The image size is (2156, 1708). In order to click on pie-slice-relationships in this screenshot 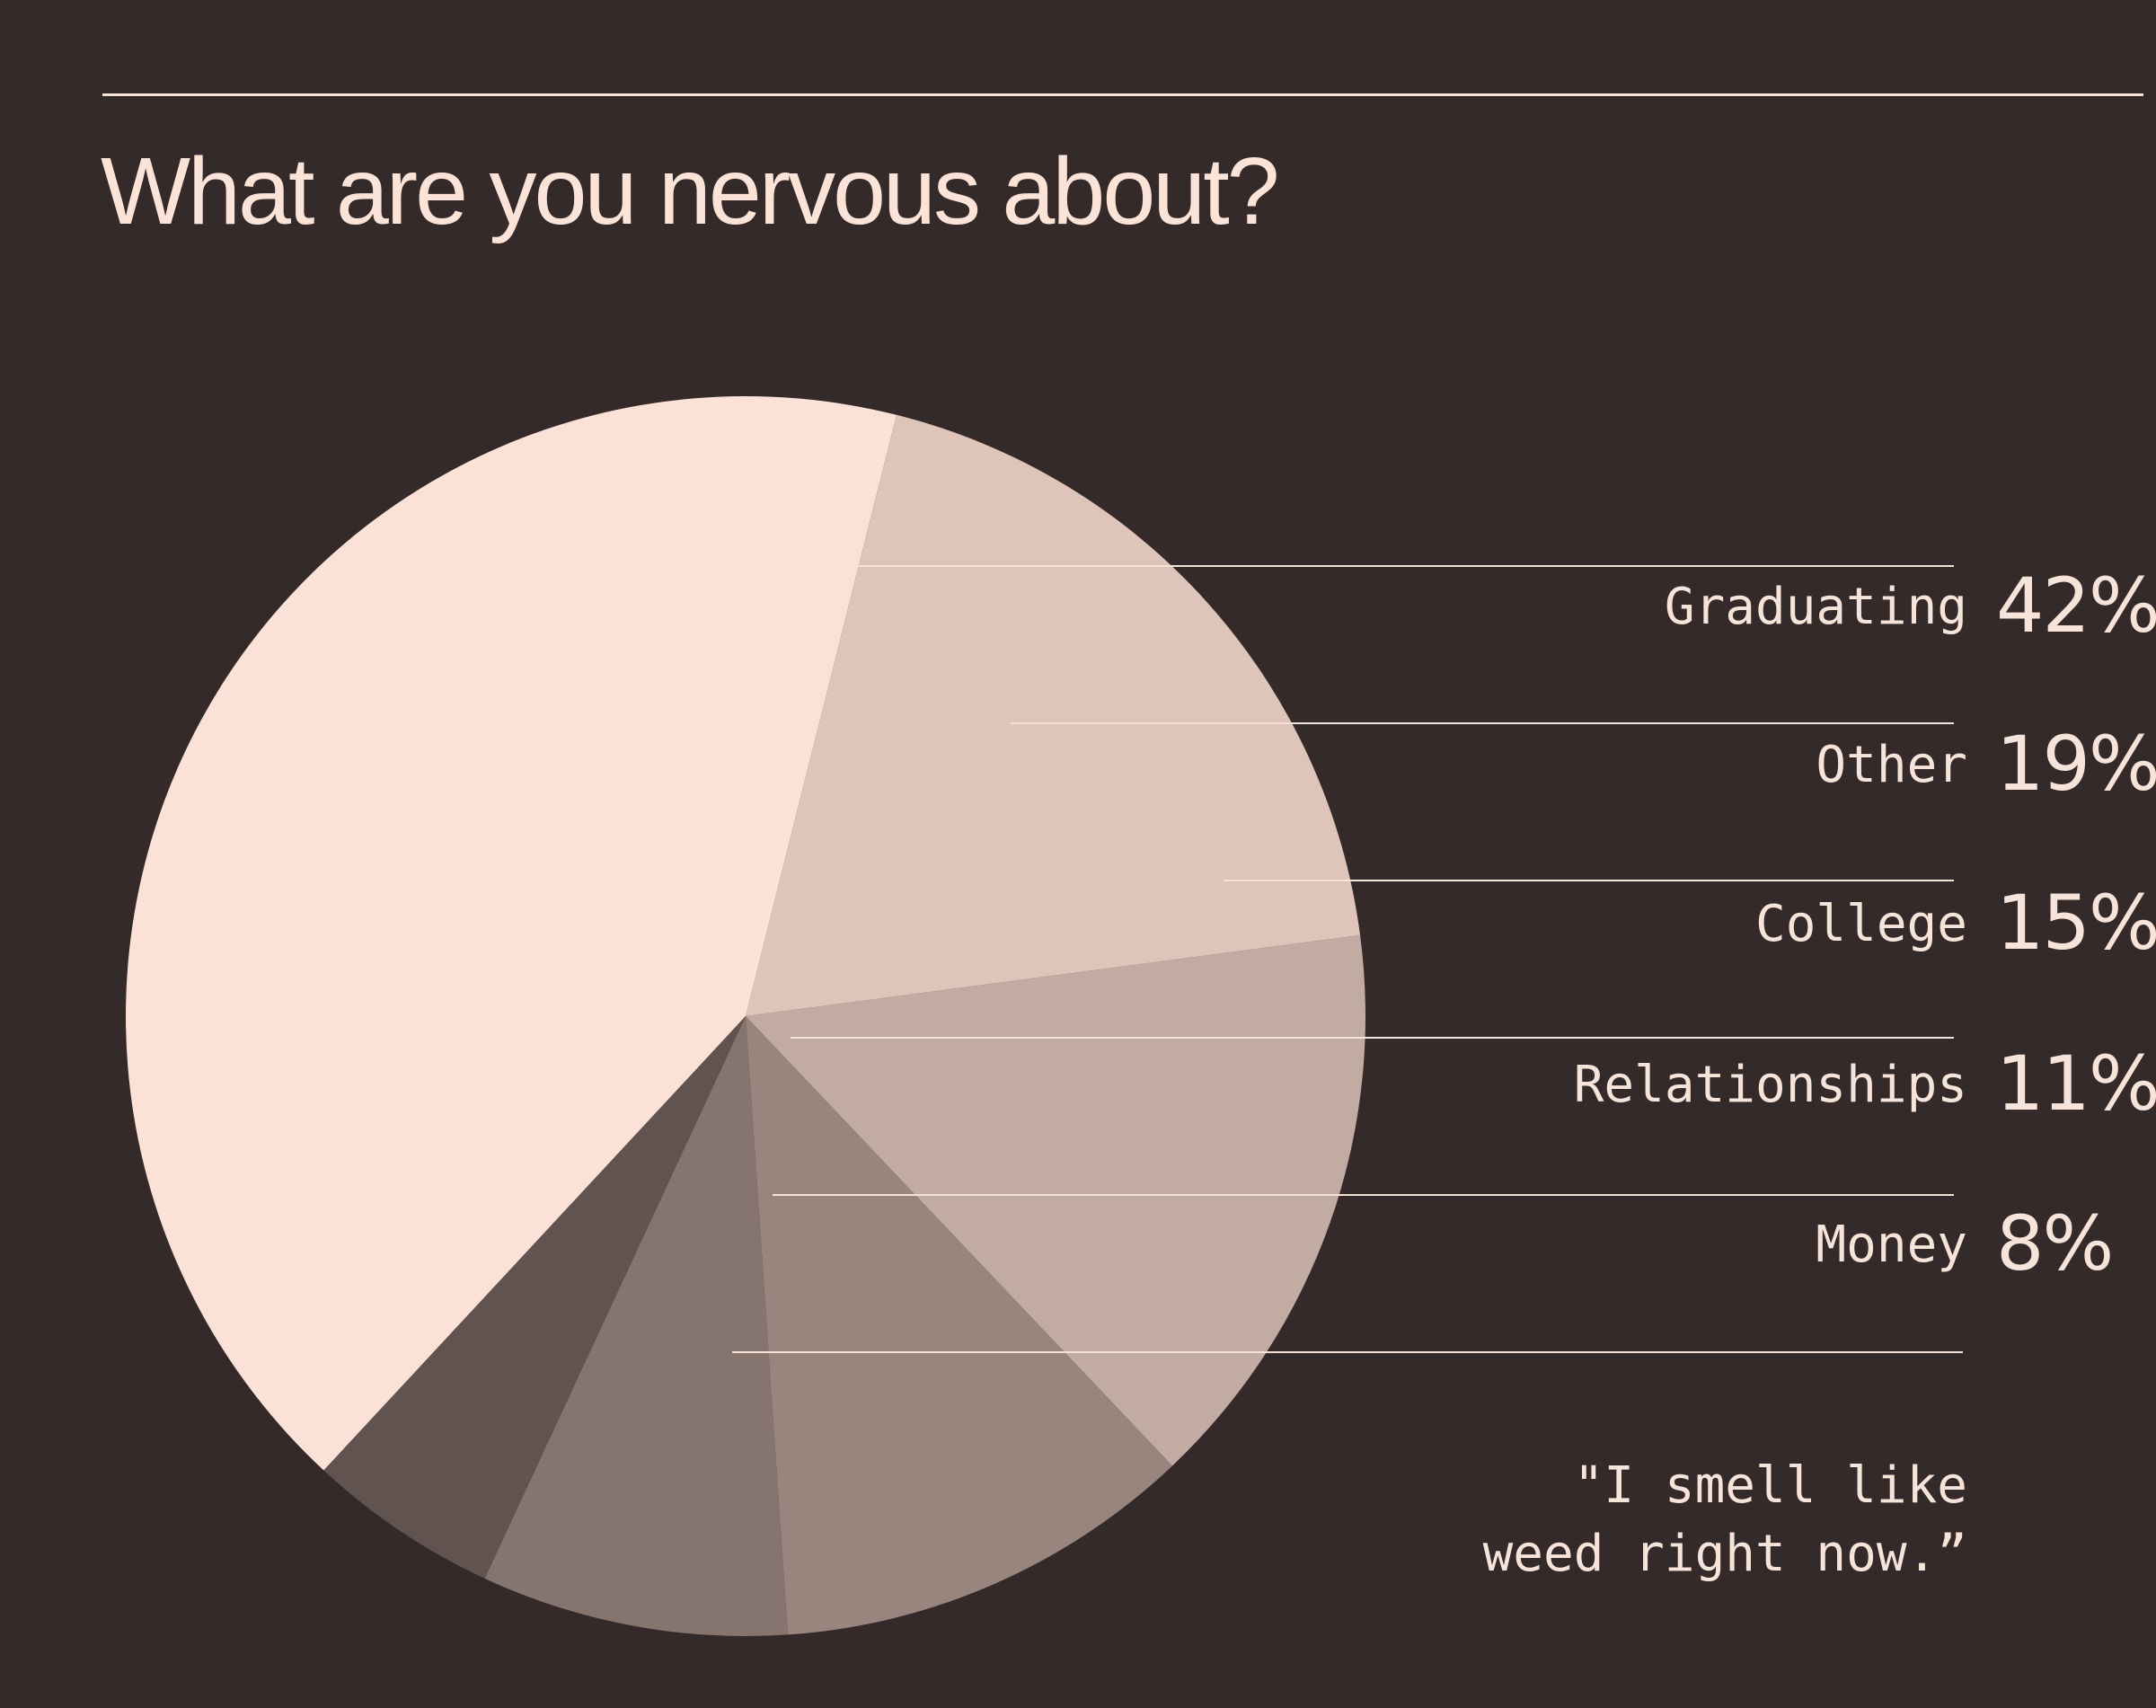, I will do `click(959, 1325)`.